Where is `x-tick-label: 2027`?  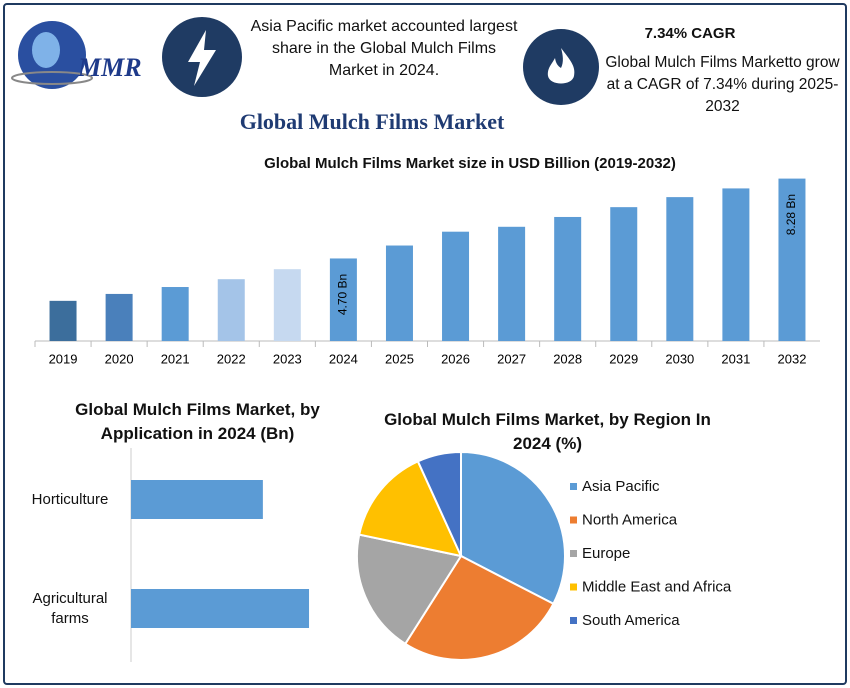 x-tick-label: 2027 is located at coordinates (511, 358).